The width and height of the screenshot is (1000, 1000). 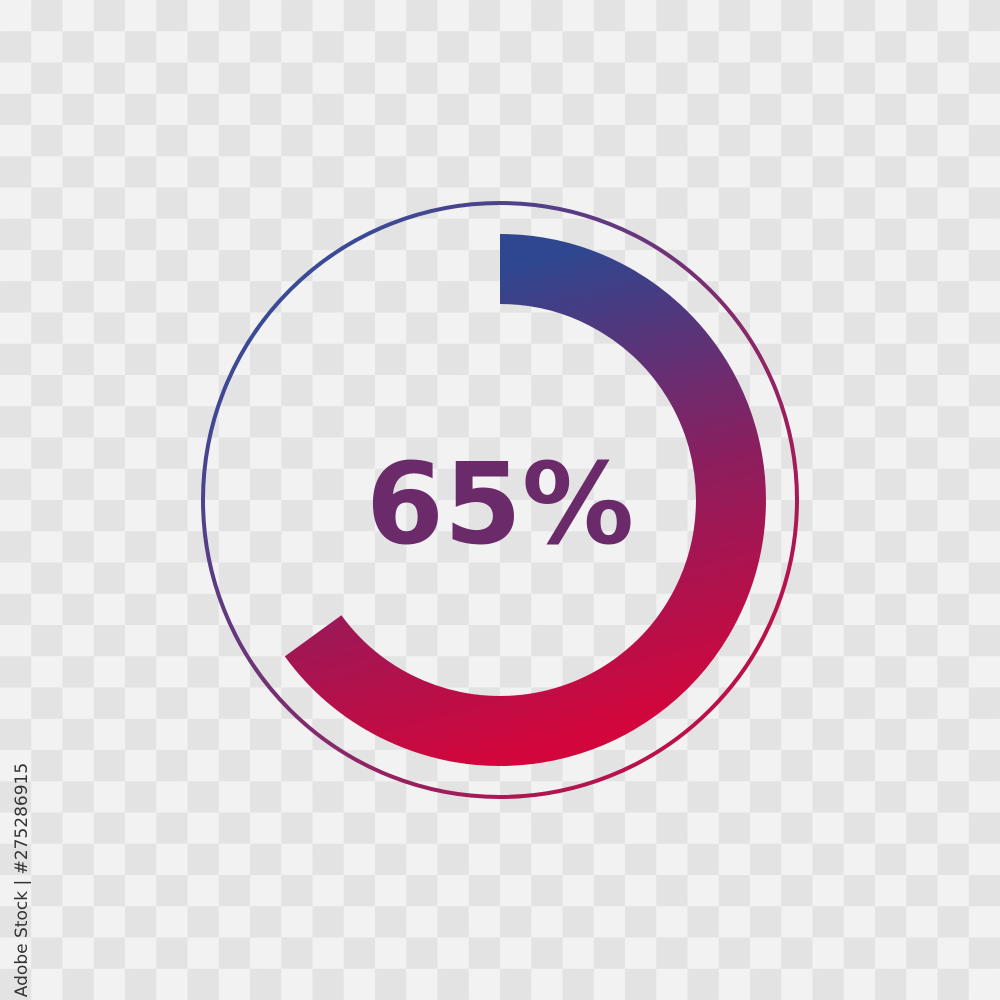 I want to click on stock-credit: Adobe Stock | #275286915, so click(x=22, y=880).